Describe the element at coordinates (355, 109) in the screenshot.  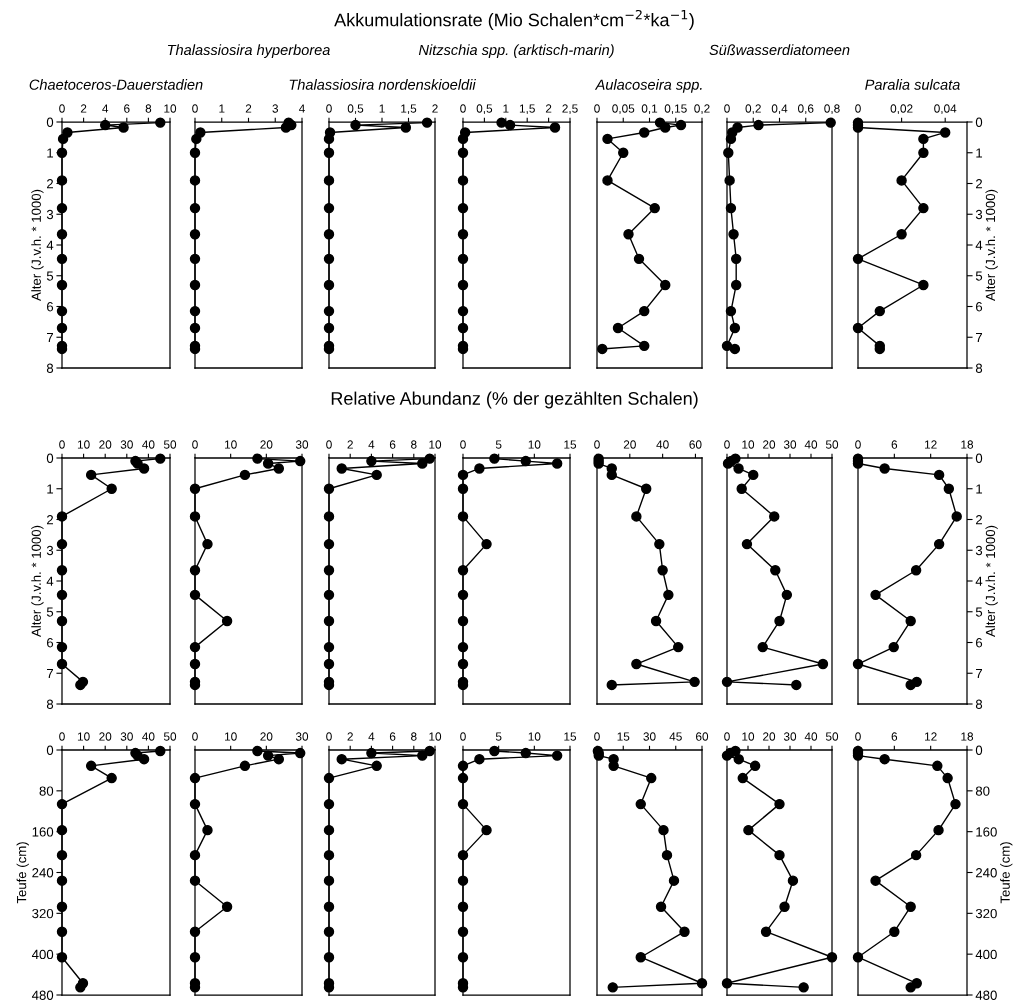
I see `x-tick-label: 0,5` at that location.